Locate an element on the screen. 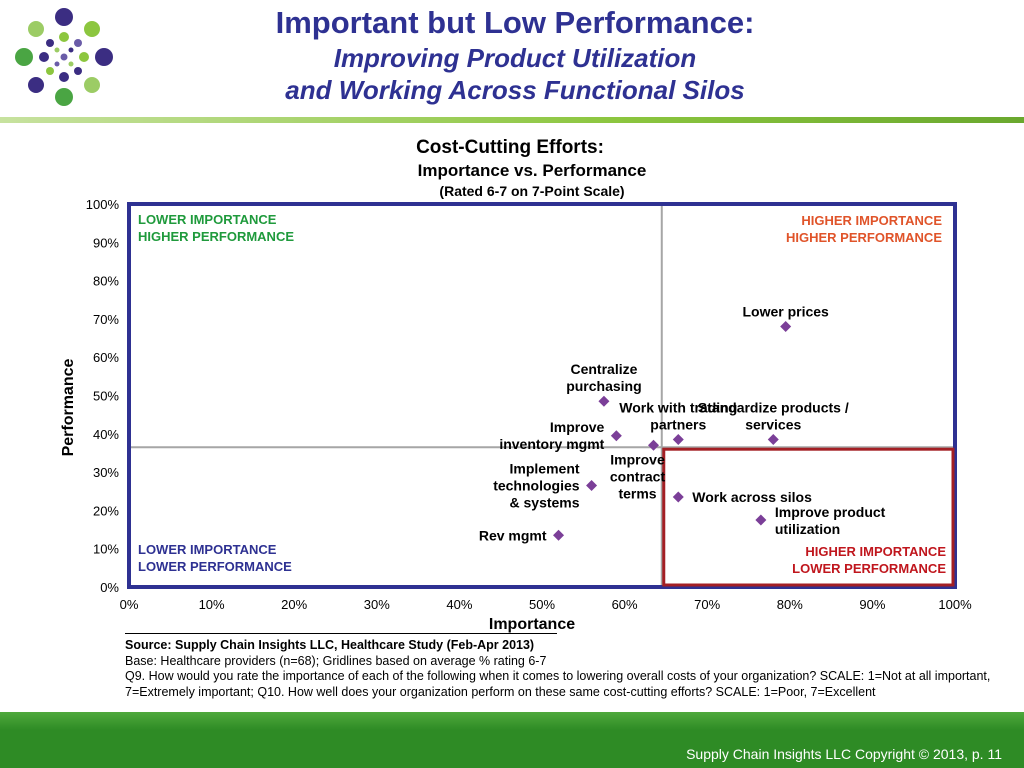 The image size is (1024, 768). y-tick-label: 0% is located at coordinates (109, 587).